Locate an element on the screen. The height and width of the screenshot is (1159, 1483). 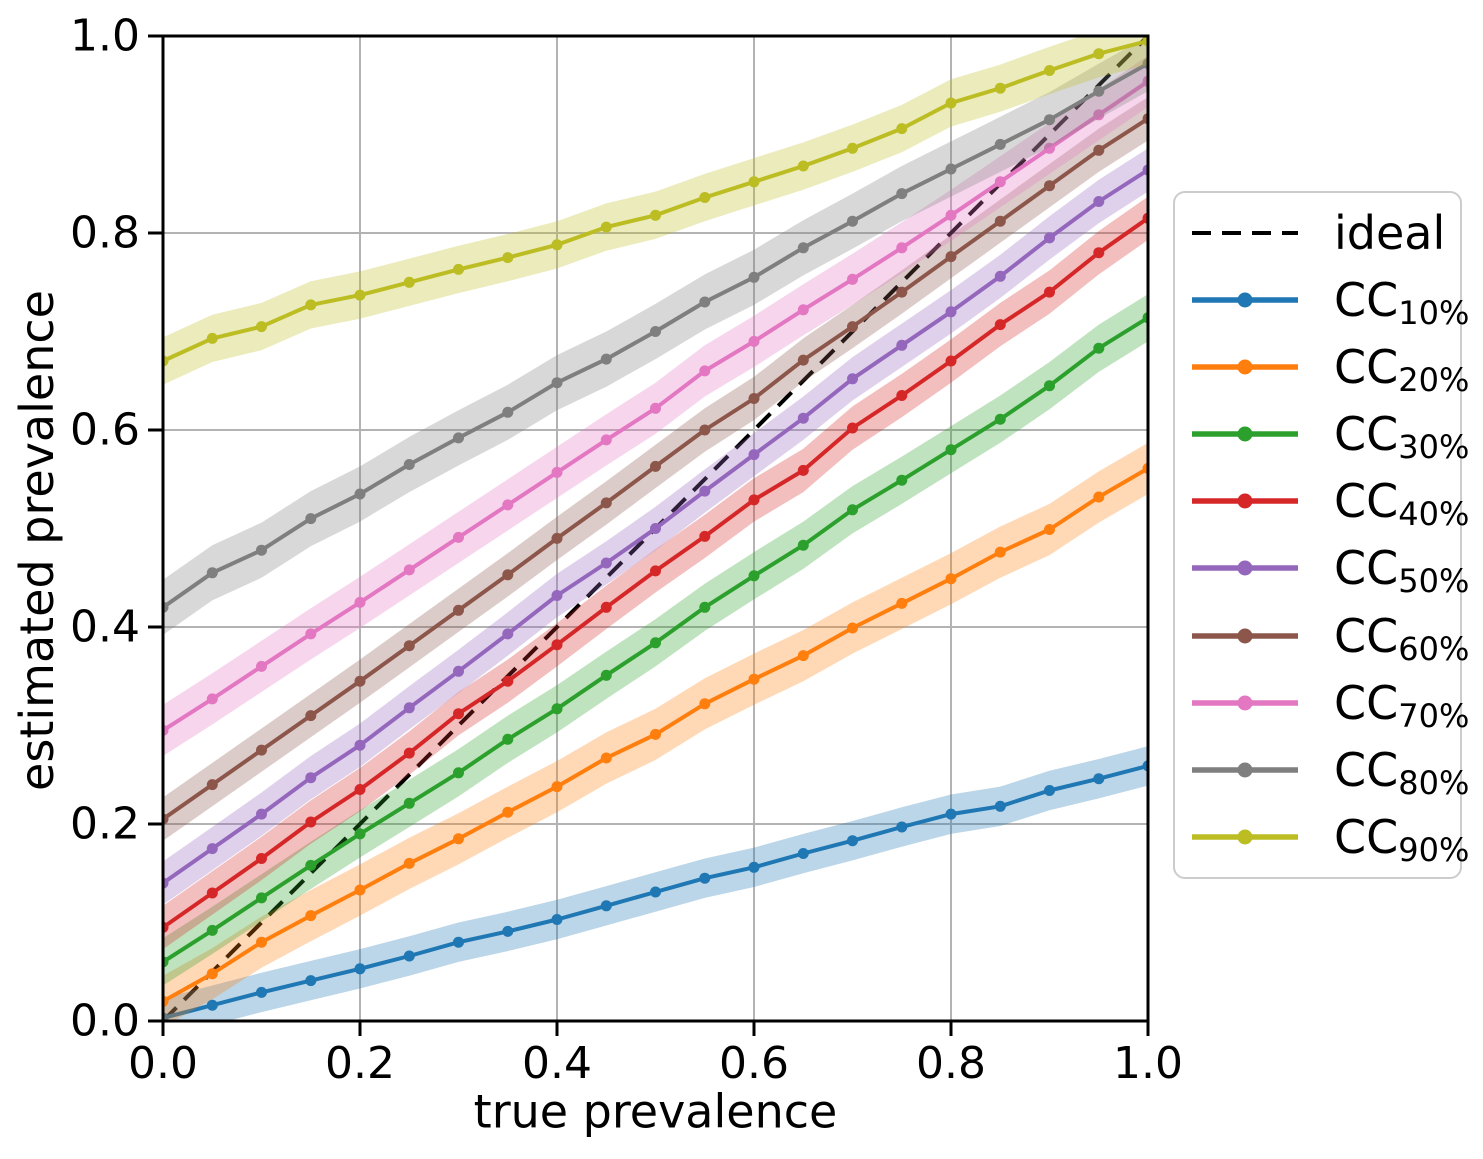
legend-swatch-cc-30- is located at coordinates (1245, 434).